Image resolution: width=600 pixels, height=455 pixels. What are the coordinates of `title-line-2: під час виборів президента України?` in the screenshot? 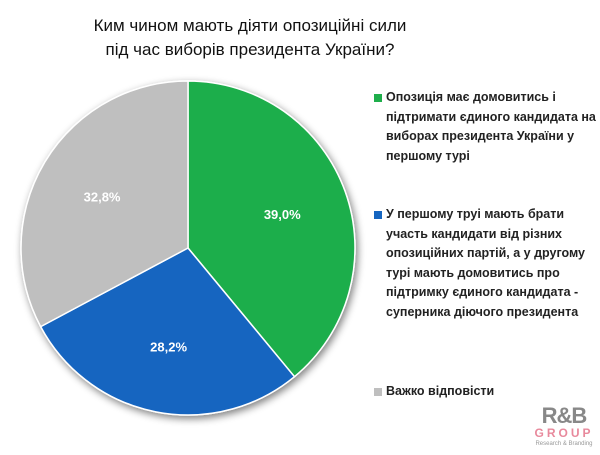 It's located at (250, 49).